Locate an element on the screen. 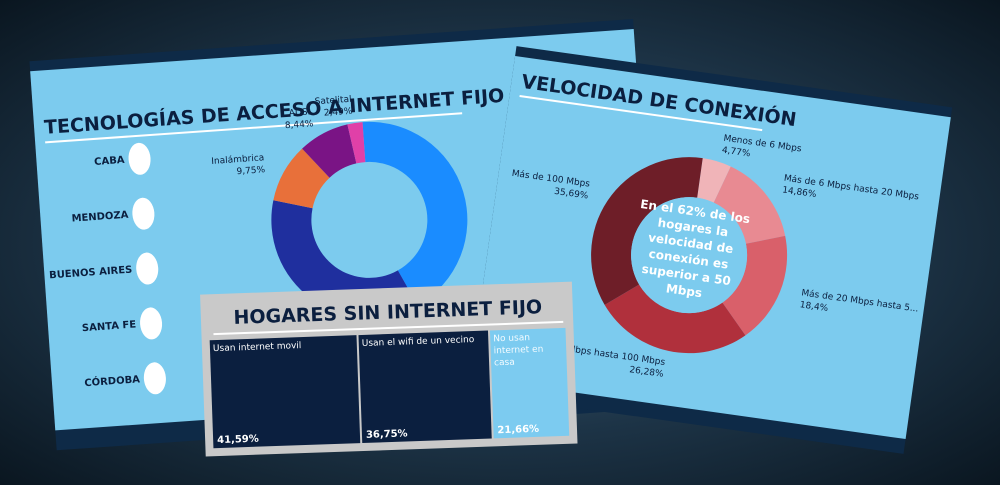 The height and width of the screenshot is (485, 1000). segment-label: ADSL is located at coordinates (300, 113).